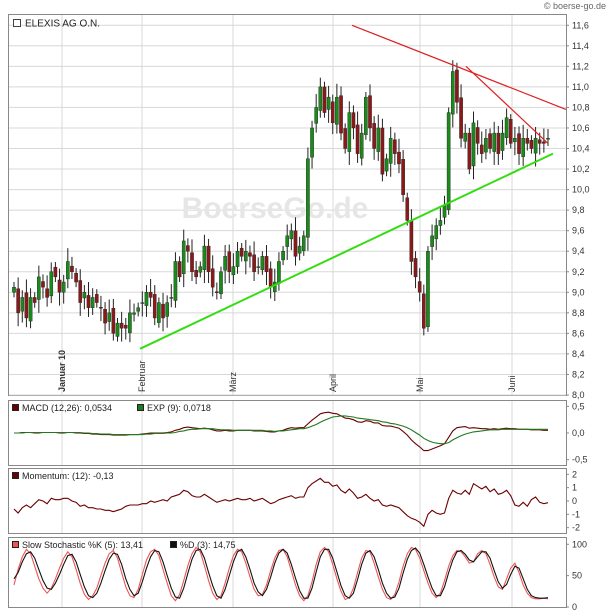  What do you see at coordinates (578, 374) in the screenshot?
I see `price-tick-label: 8,2` at bounding box center [578, 374].